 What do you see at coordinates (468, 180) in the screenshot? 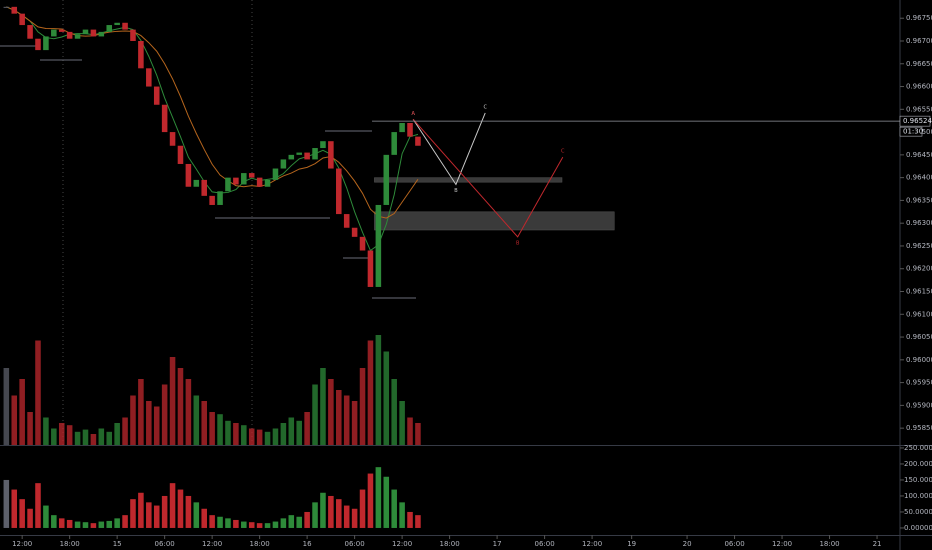
I see `zone` at bounding box center [468, 180].